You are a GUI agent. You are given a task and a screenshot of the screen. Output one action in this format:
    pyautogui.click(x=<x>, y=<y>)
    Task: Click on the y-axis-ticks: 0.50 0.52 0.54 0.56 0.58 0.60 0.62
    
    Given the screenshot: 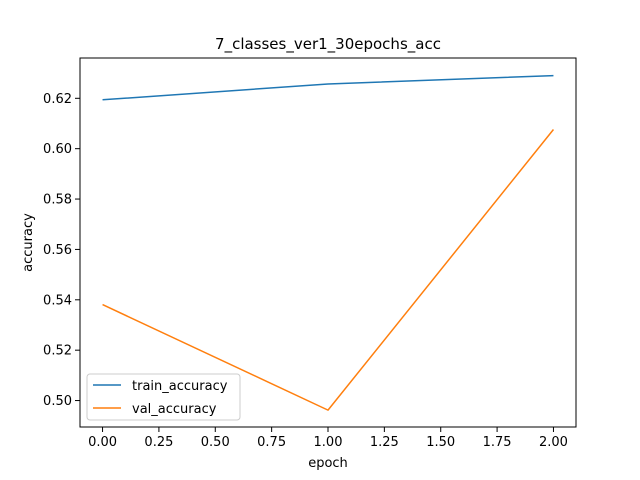 What is the action you would take?
    pyautogui.click(x=61, y=250)
    